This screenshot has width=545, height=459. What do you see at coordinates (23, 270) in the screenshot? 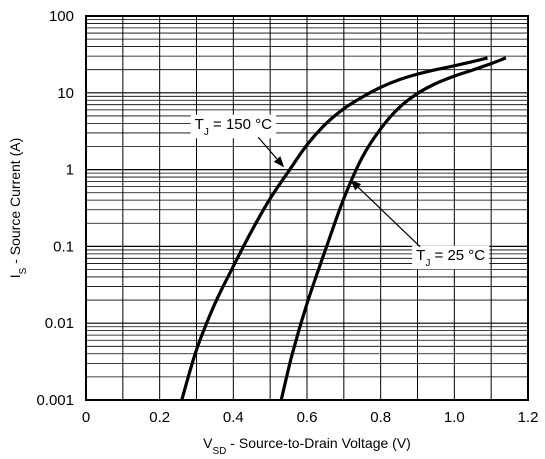
I see `y-axis-label-sub: S` at bounding box center [23, 270].